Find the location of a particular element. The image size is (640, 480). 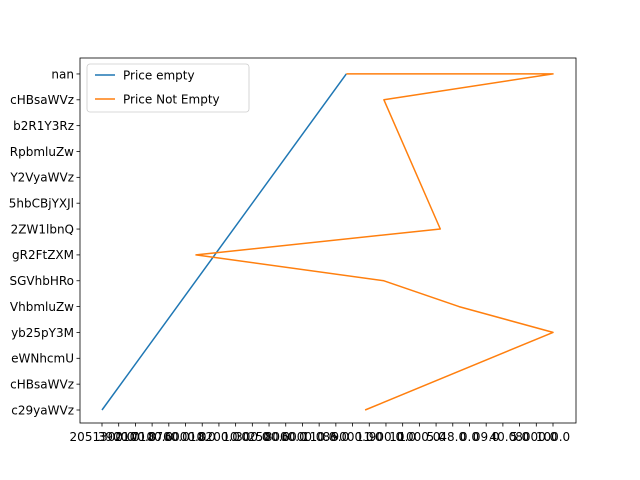

legend-box is located at coordinates (168, 88).